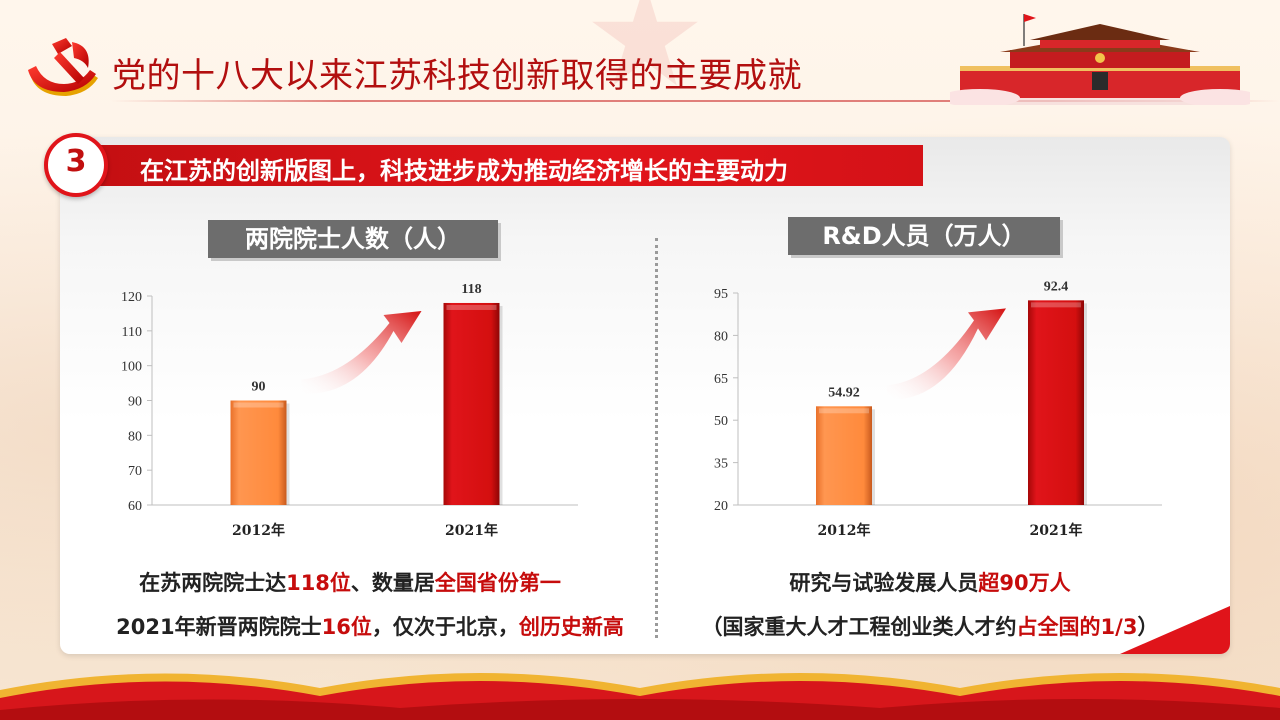  I want to click on section-banner-text: 在江苏的创新版图上，科技进步成为推动经济增长的主要动力, so click(464, 171).